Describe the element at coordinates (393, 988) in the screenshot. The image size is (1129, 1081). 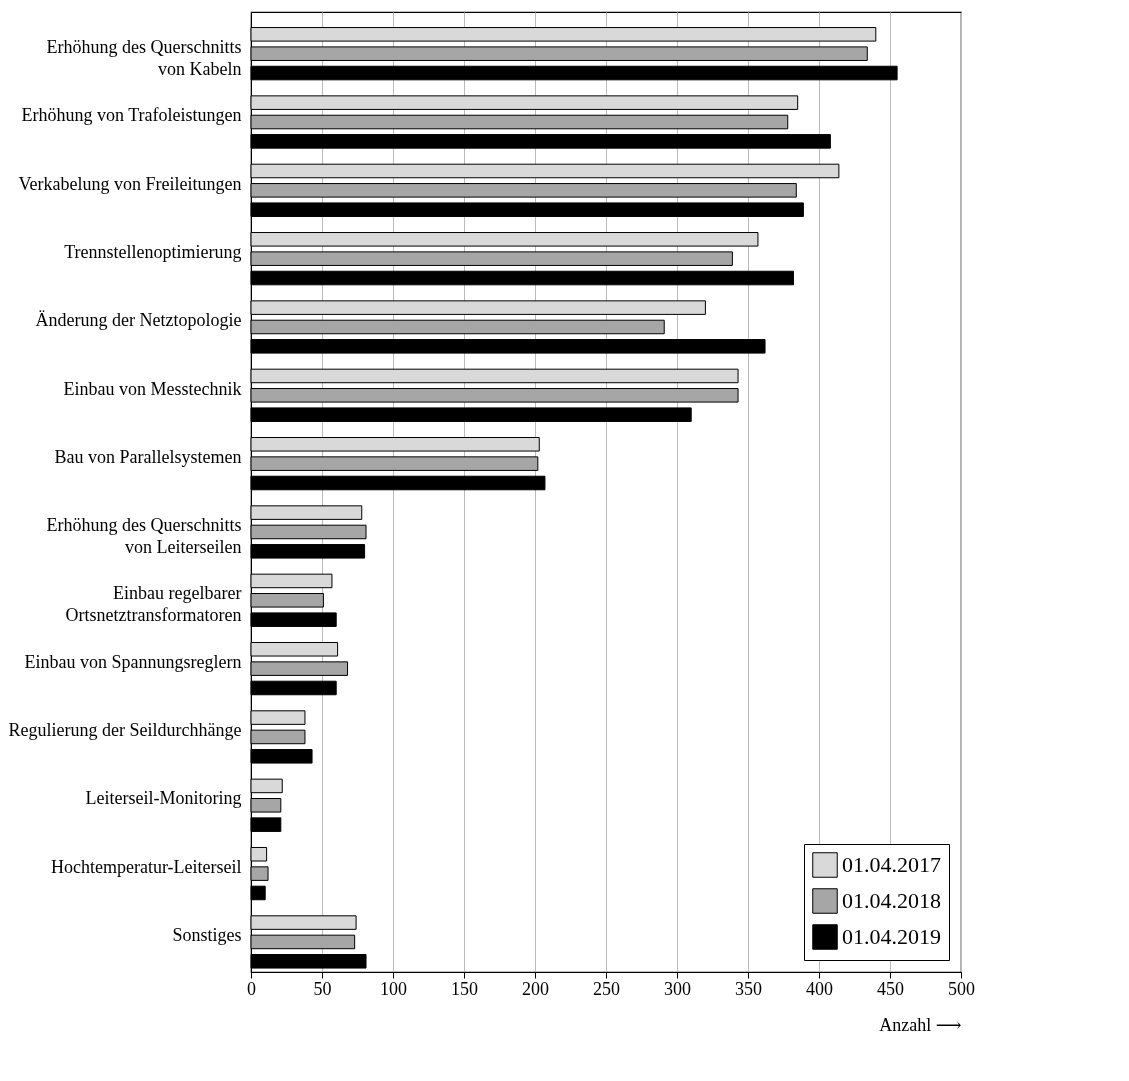
I see `x-tick-label: 100` at that location.